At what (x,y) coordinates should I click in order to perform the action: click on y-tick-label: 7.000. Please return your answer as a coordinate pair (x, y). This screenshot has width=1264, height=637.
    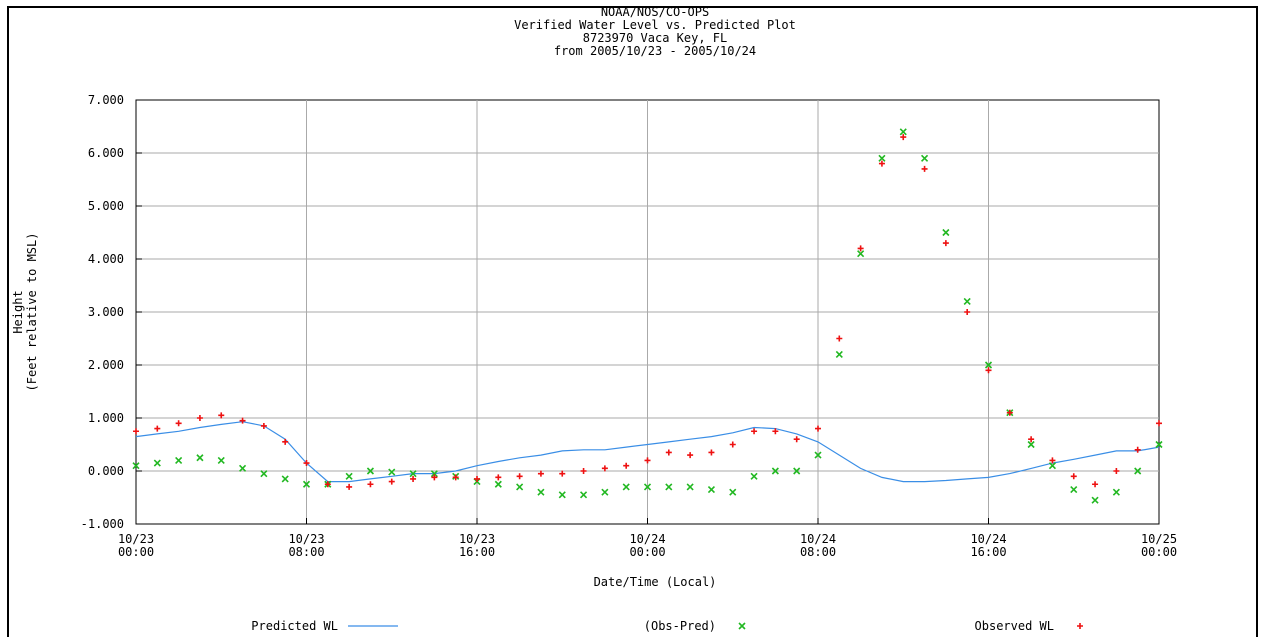
    Looking at the image, I should click on (106, 100).